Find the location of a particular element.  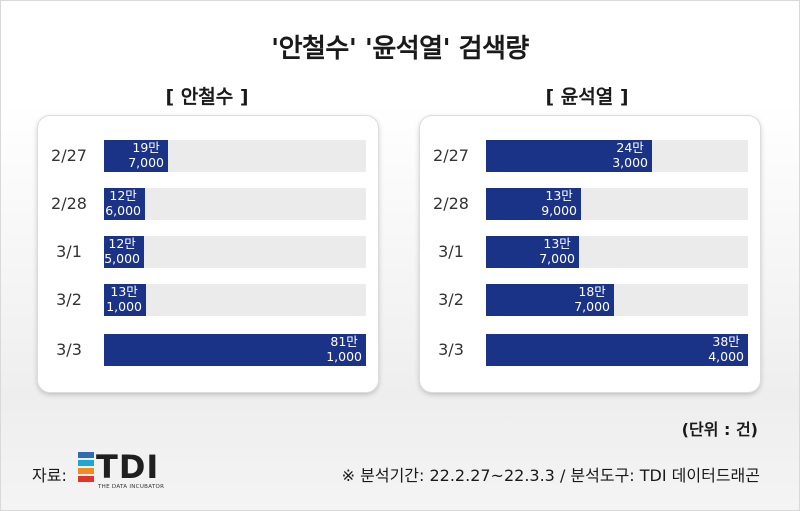

bar-track: 81만 1,000 is located at coordinates (235, 350).